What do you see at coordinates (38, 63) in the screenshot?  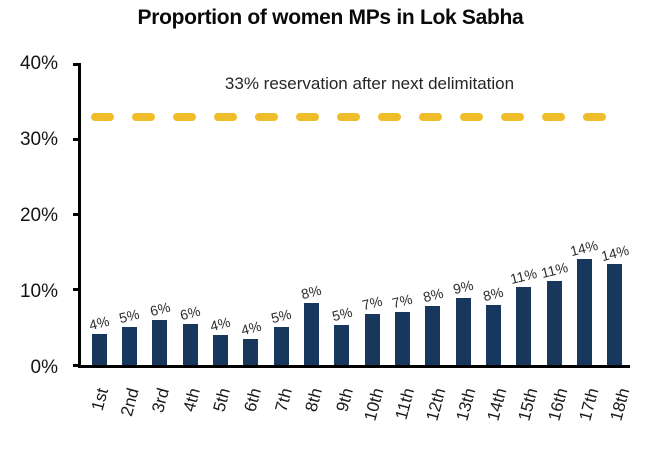 I see `y-axis-tick-label: 40%` at bounding box center [38, 63].